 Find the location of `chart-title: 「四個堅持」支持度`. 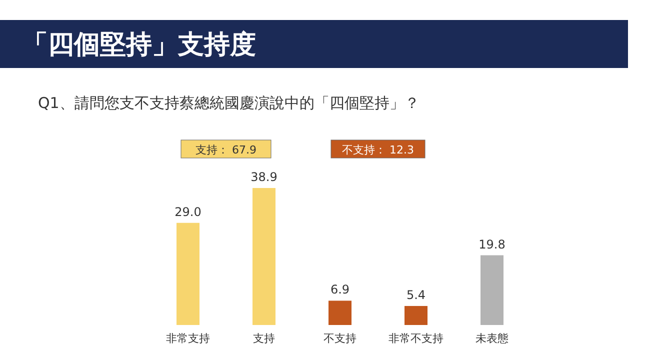

chart-title: 「四個堅持」支持度 is located at coordinates (139, 45).